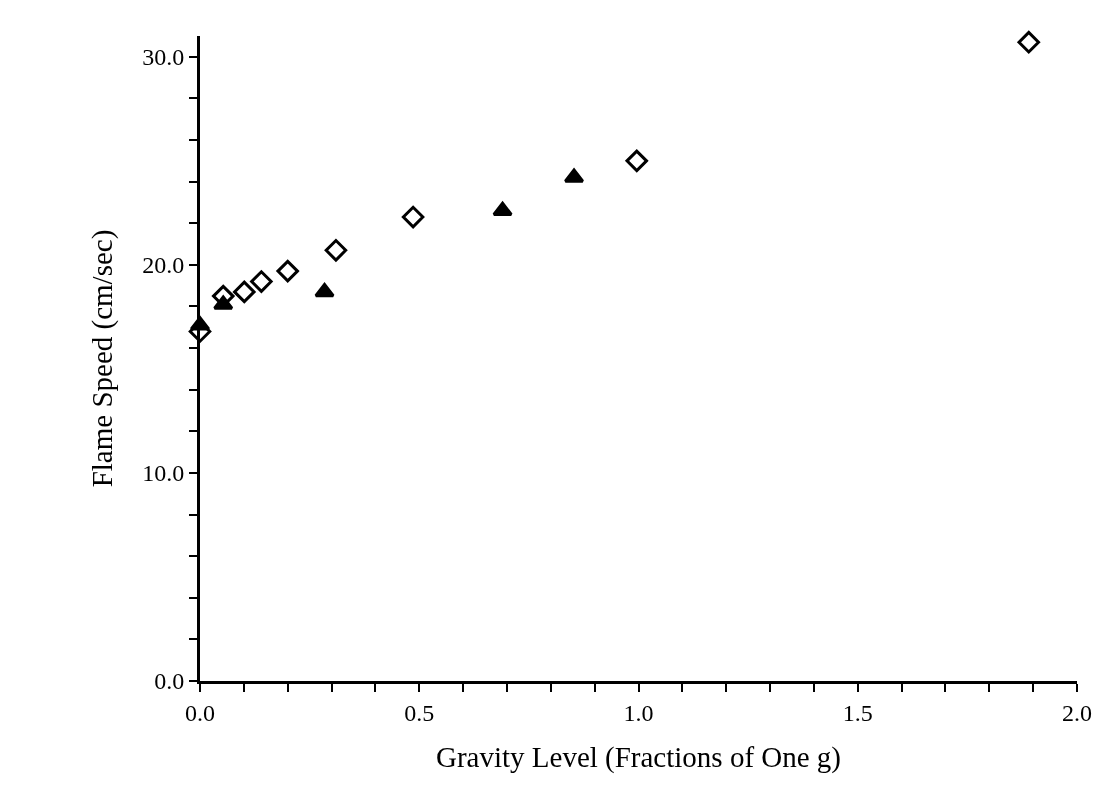 This screenshot has width=1104, height=811. I want to click on y-axis-title: Flame Speed (cm/sec), so click(102, 358).